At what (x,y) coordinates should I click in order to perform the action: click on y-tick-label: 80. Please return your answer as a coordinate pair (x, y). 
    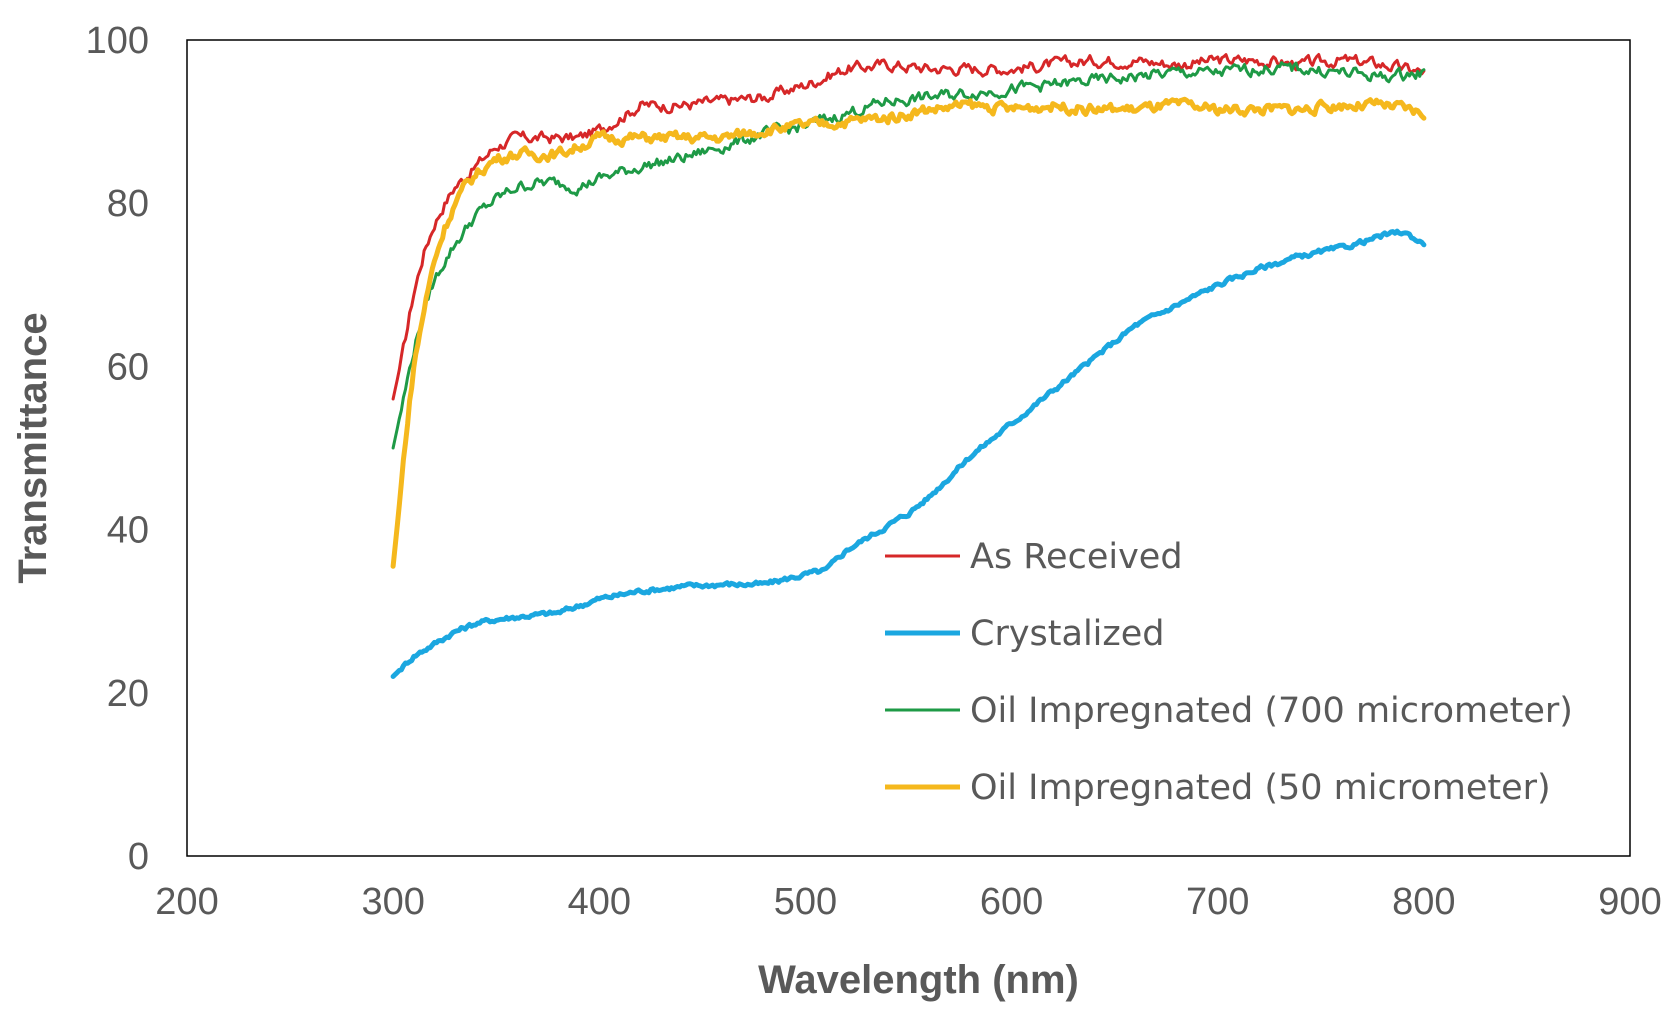
    Looking at the image, I should click on (128, 204).